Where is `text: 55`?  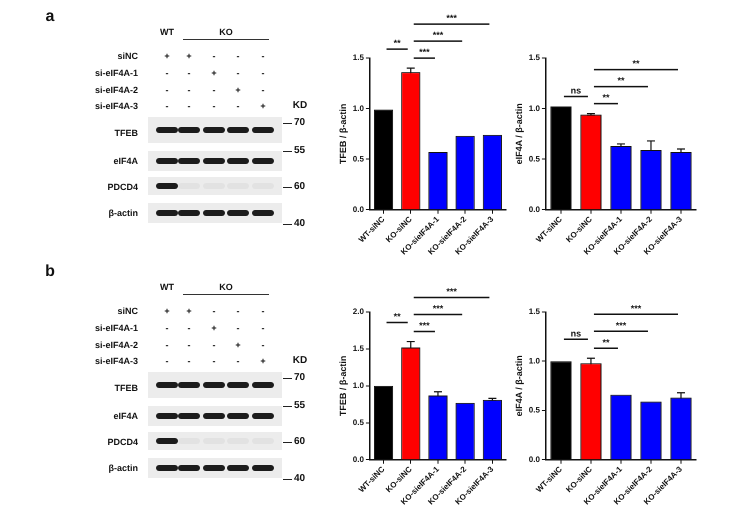
text: 55 is located at coordinates (300, 406).